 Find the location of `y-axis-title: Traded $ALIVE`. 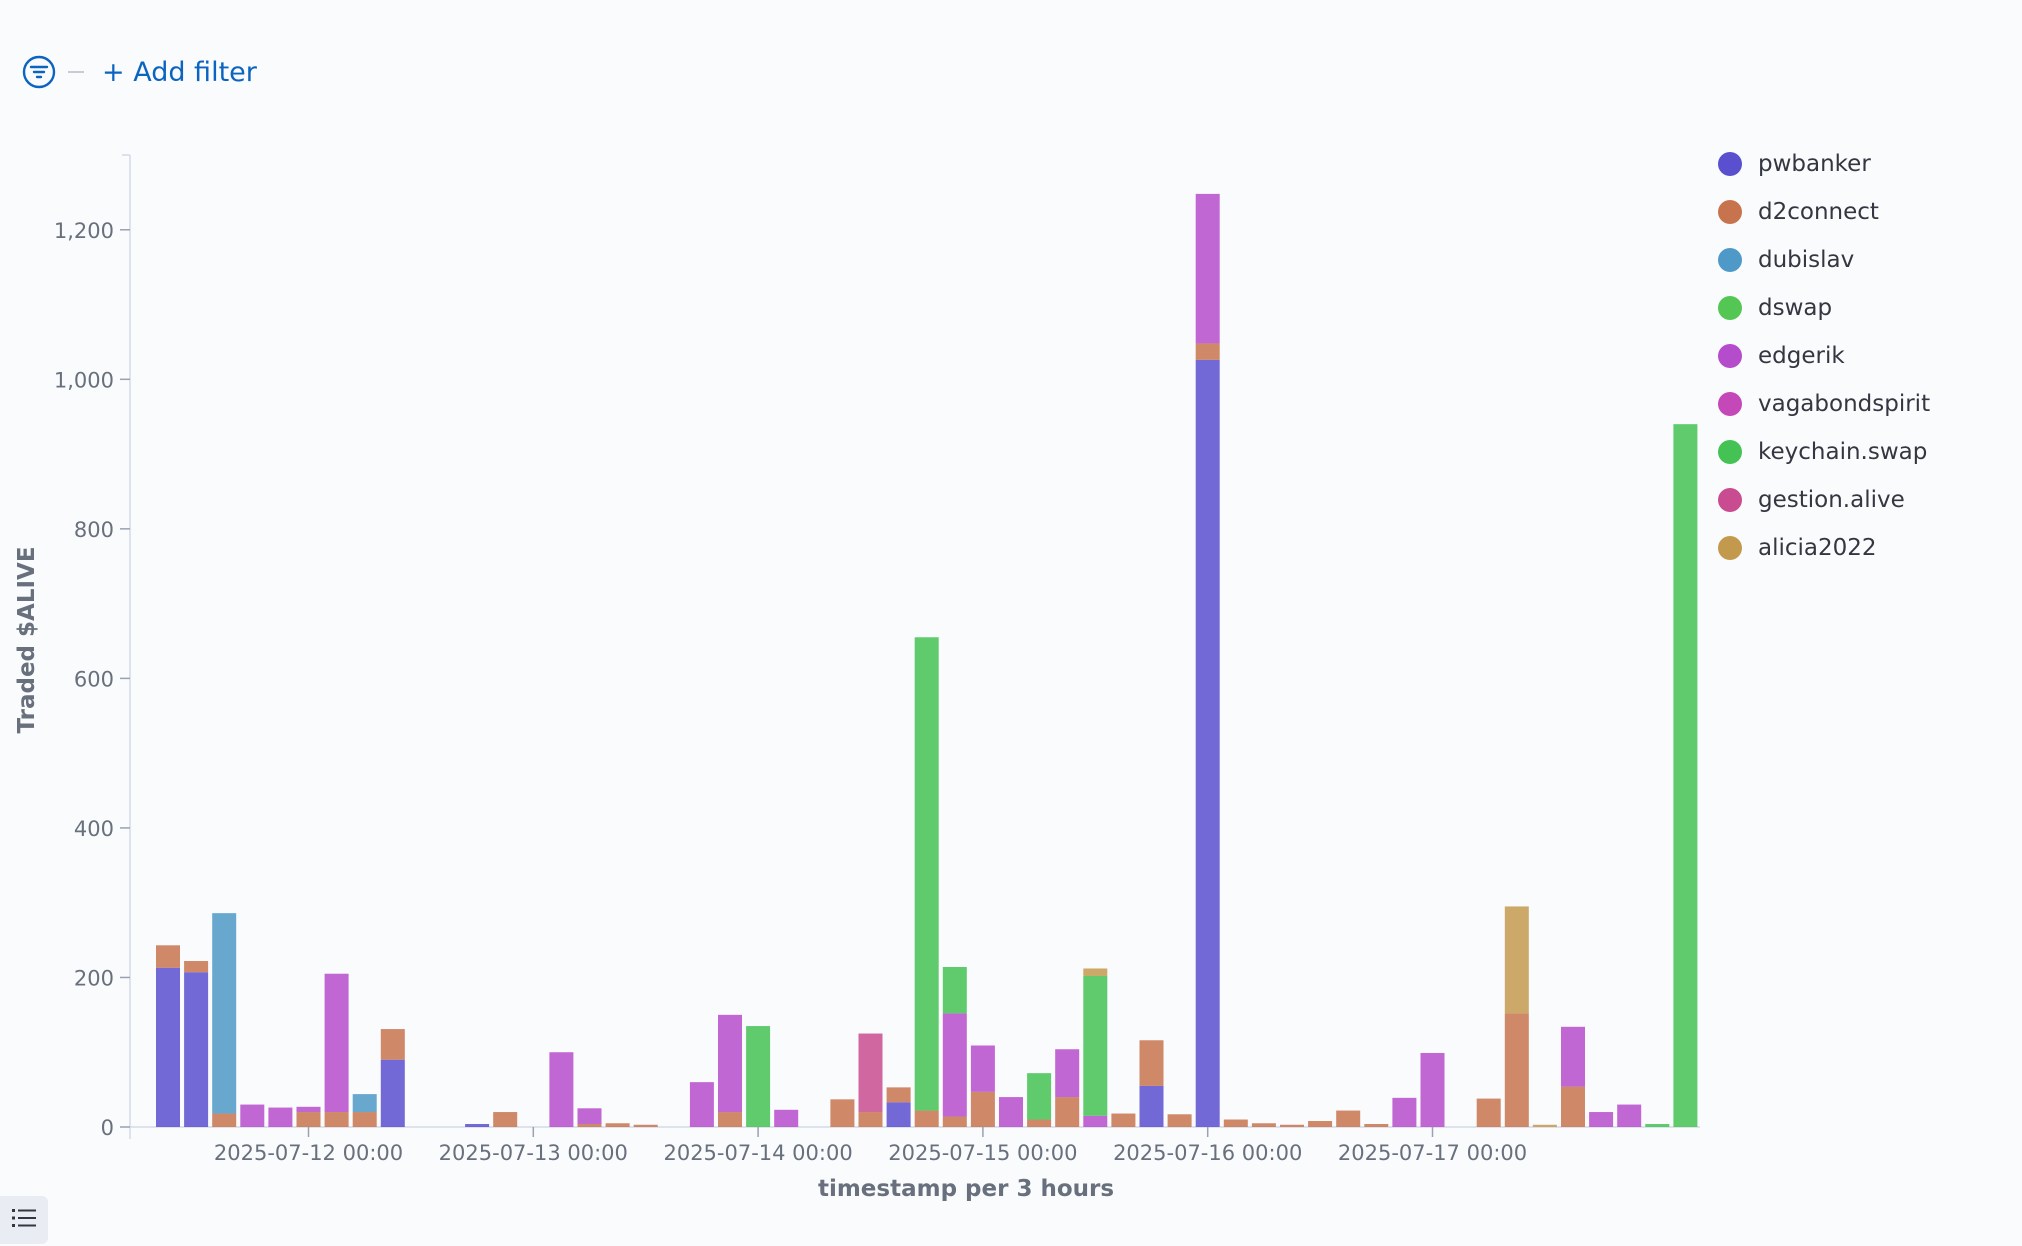

y-axis-title: Traded $ALIVE is located at coordinates (27, 639).